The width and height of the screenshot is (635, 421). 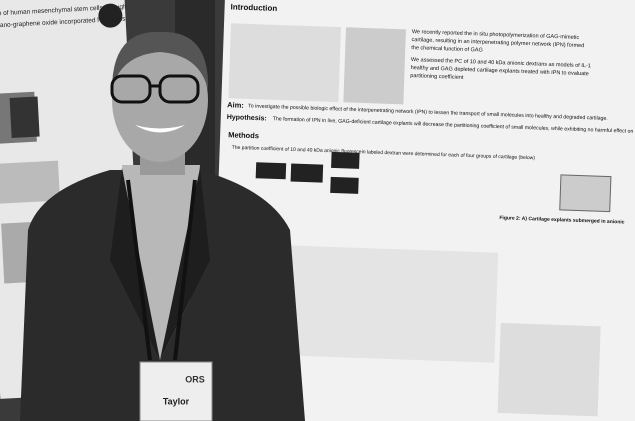 What do you see at coordinates (110, 15) in the screenshot?
I see `logo` at bounding box center [110, 15].